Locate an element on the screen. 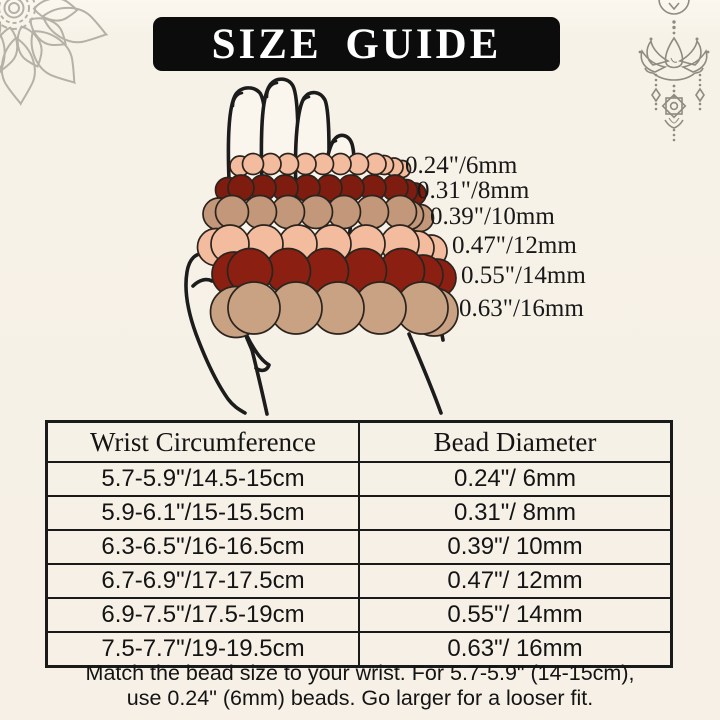 The image size is (720, 720). title-banner: SIZE GUIDE is located at coordinates (356, 44).